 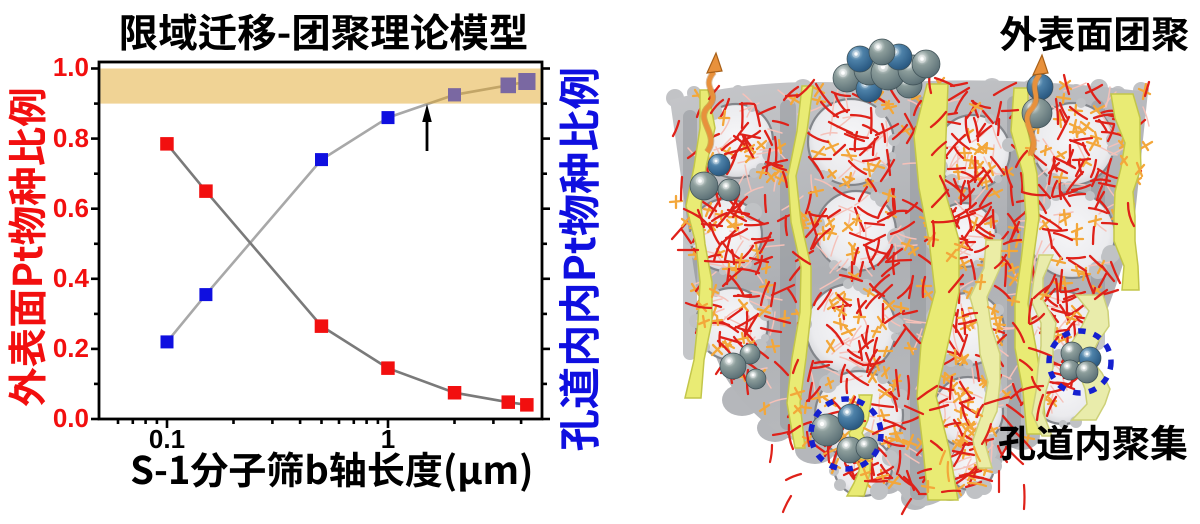 What do you see at coordinates (71, 418) in the screenshot?
I see `svg-text: 0.0` at bounding box center [71, 418].